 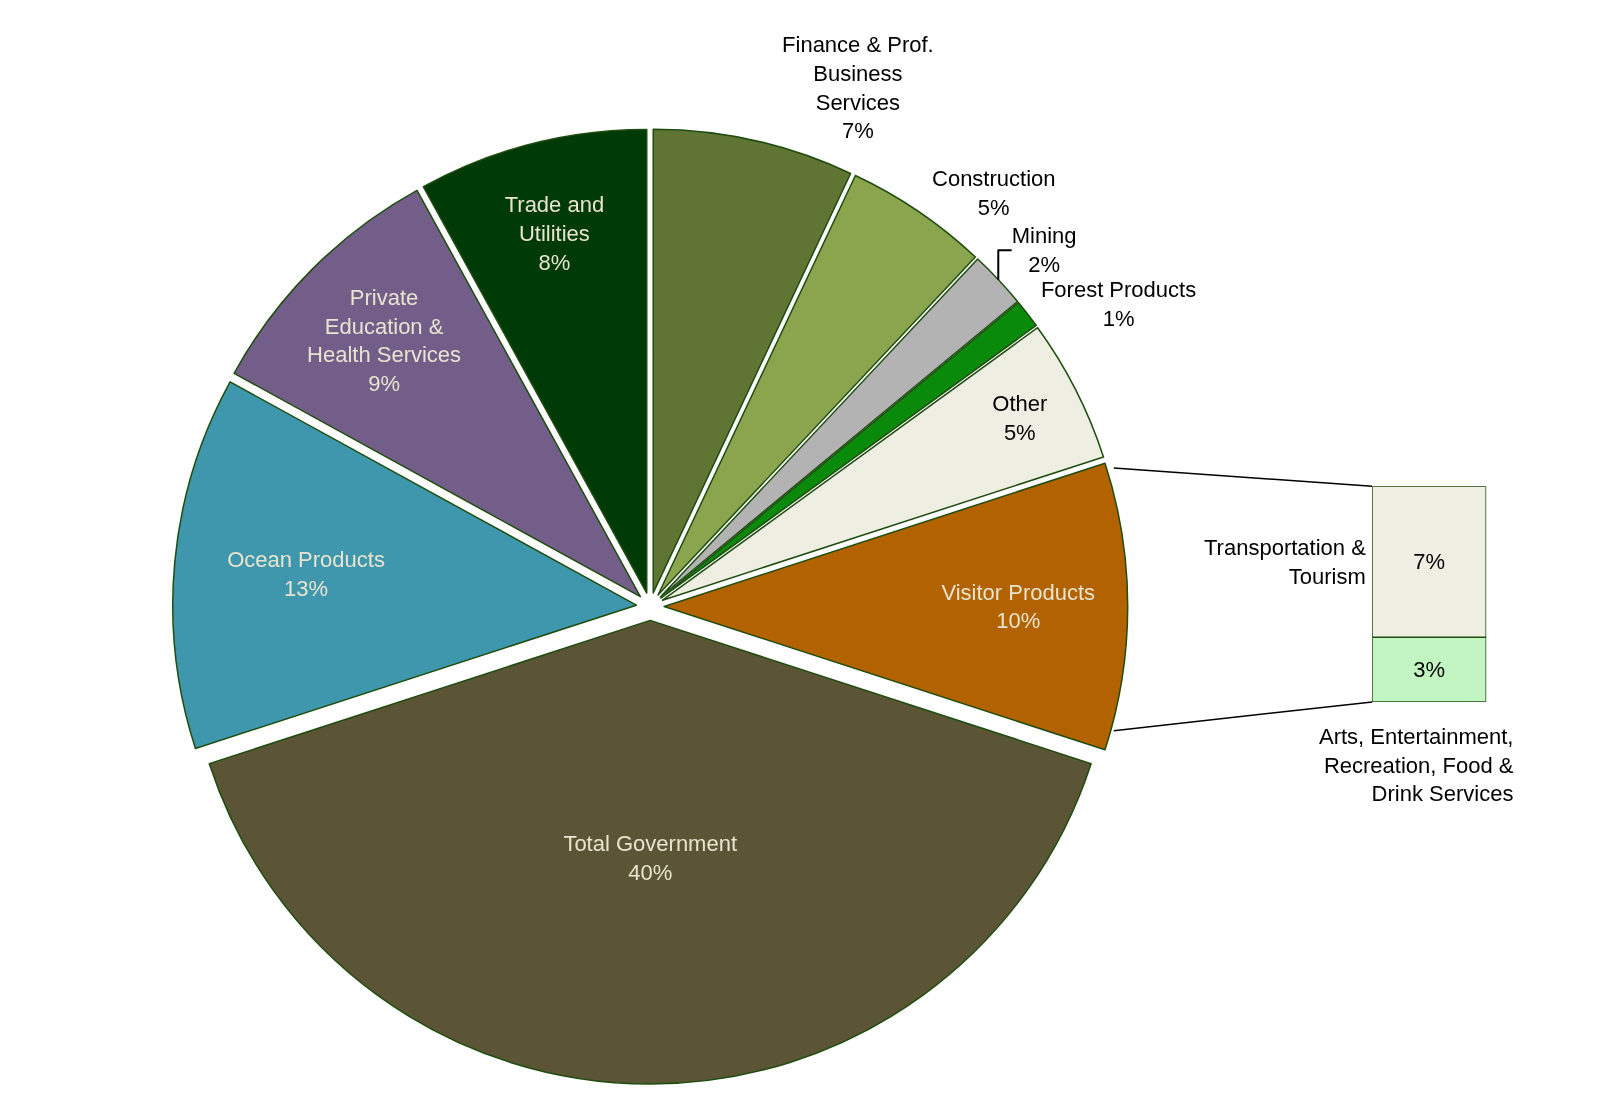 I want to click on series-label: Transportation & Tourism, so click(x=1285, y=562).